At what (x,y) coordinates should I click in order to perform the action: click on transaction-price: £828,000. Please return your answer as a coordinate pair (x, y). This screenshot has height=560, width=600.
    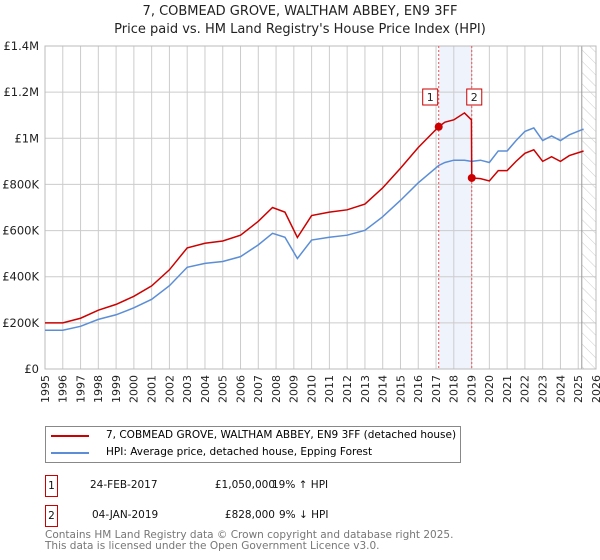
    Looking at the image, I should click on (249, 515).